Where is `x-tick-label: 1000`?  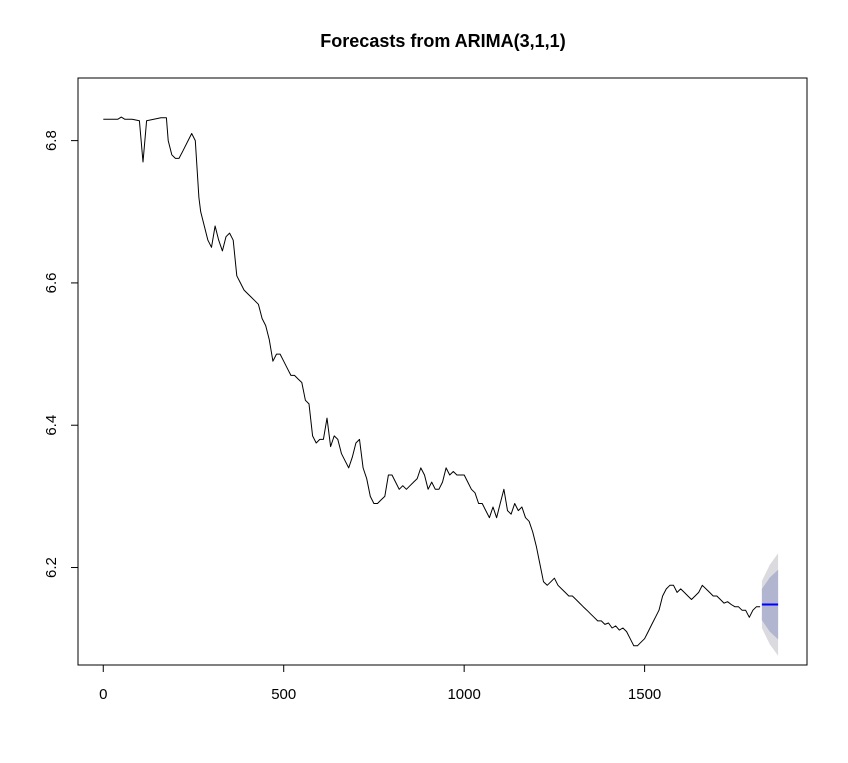
x-tick-label: 1000 is located at coordinates (463, 694).